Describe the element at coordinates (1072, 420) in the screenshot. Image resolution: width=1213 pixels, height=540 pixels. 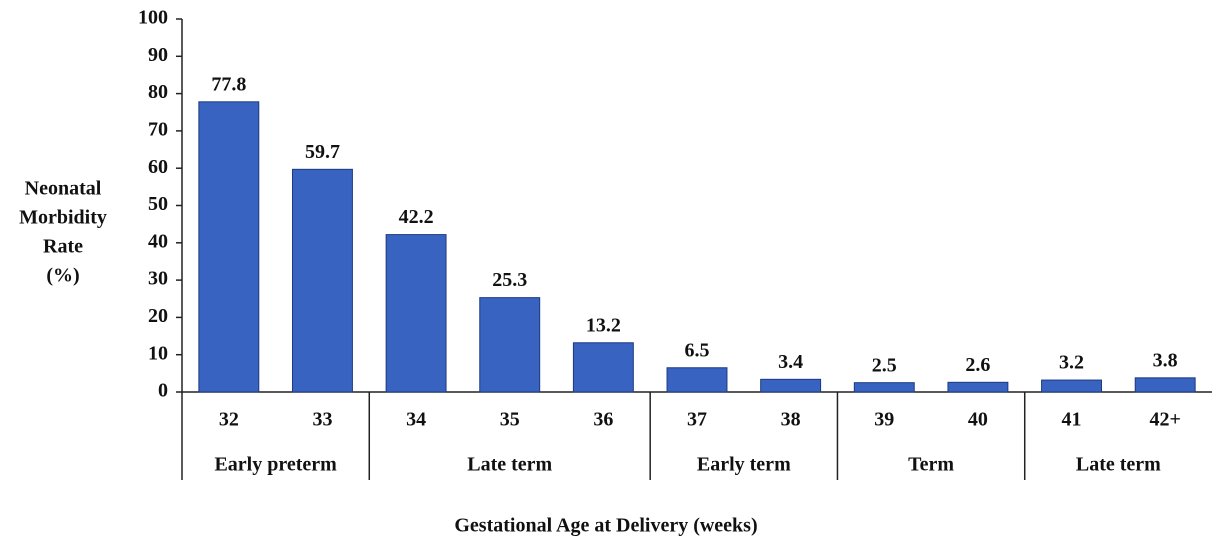
I see `x-tick-label: 41` at that location.